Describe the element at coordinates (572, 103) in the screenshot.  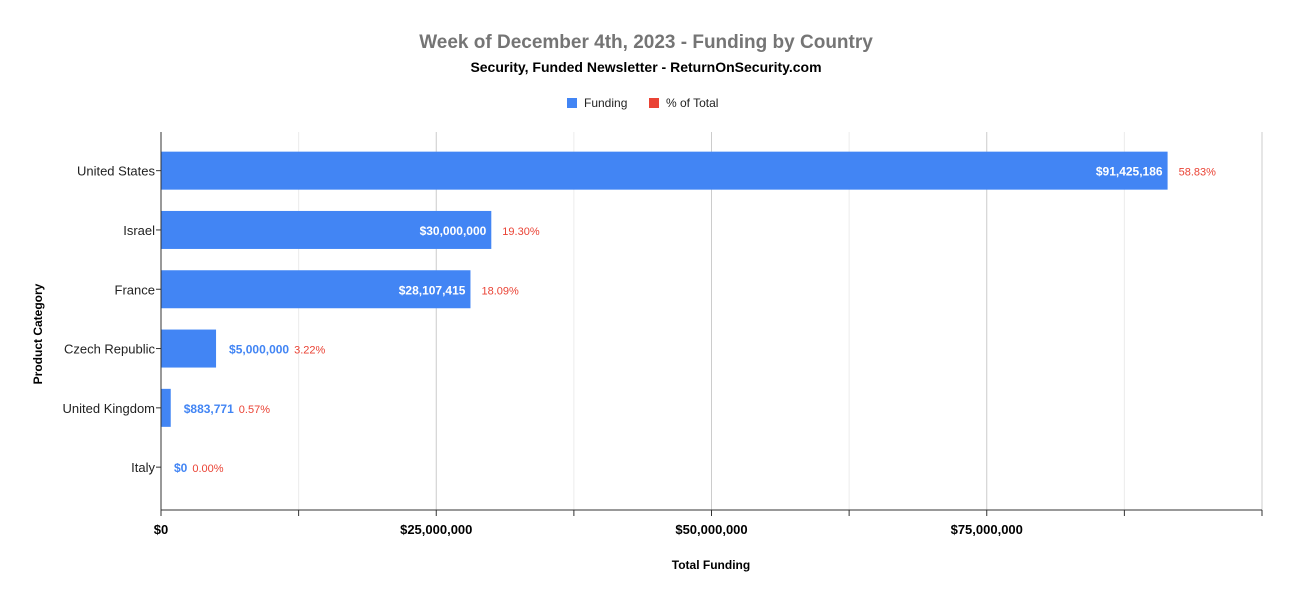
I see `legend-swatch-funding` at that location.